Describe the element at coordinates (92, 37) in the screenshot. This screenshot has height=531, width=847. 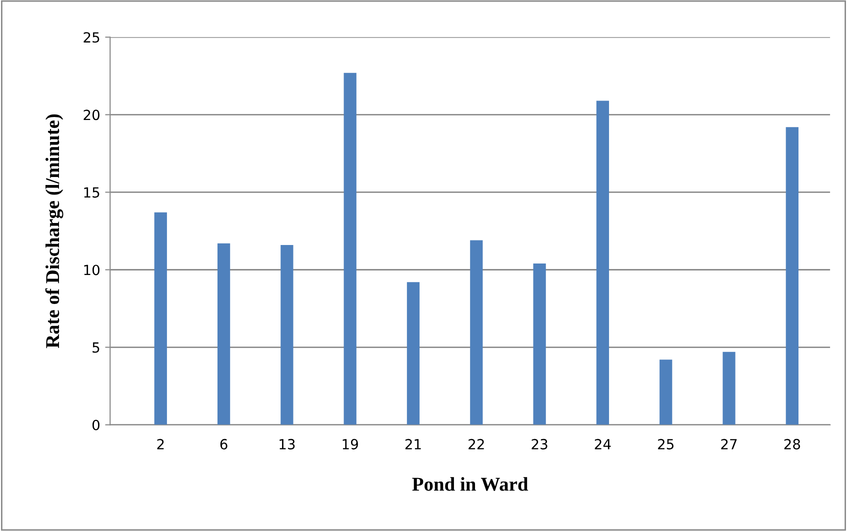
I see `y-tick-label: 25` at that location.